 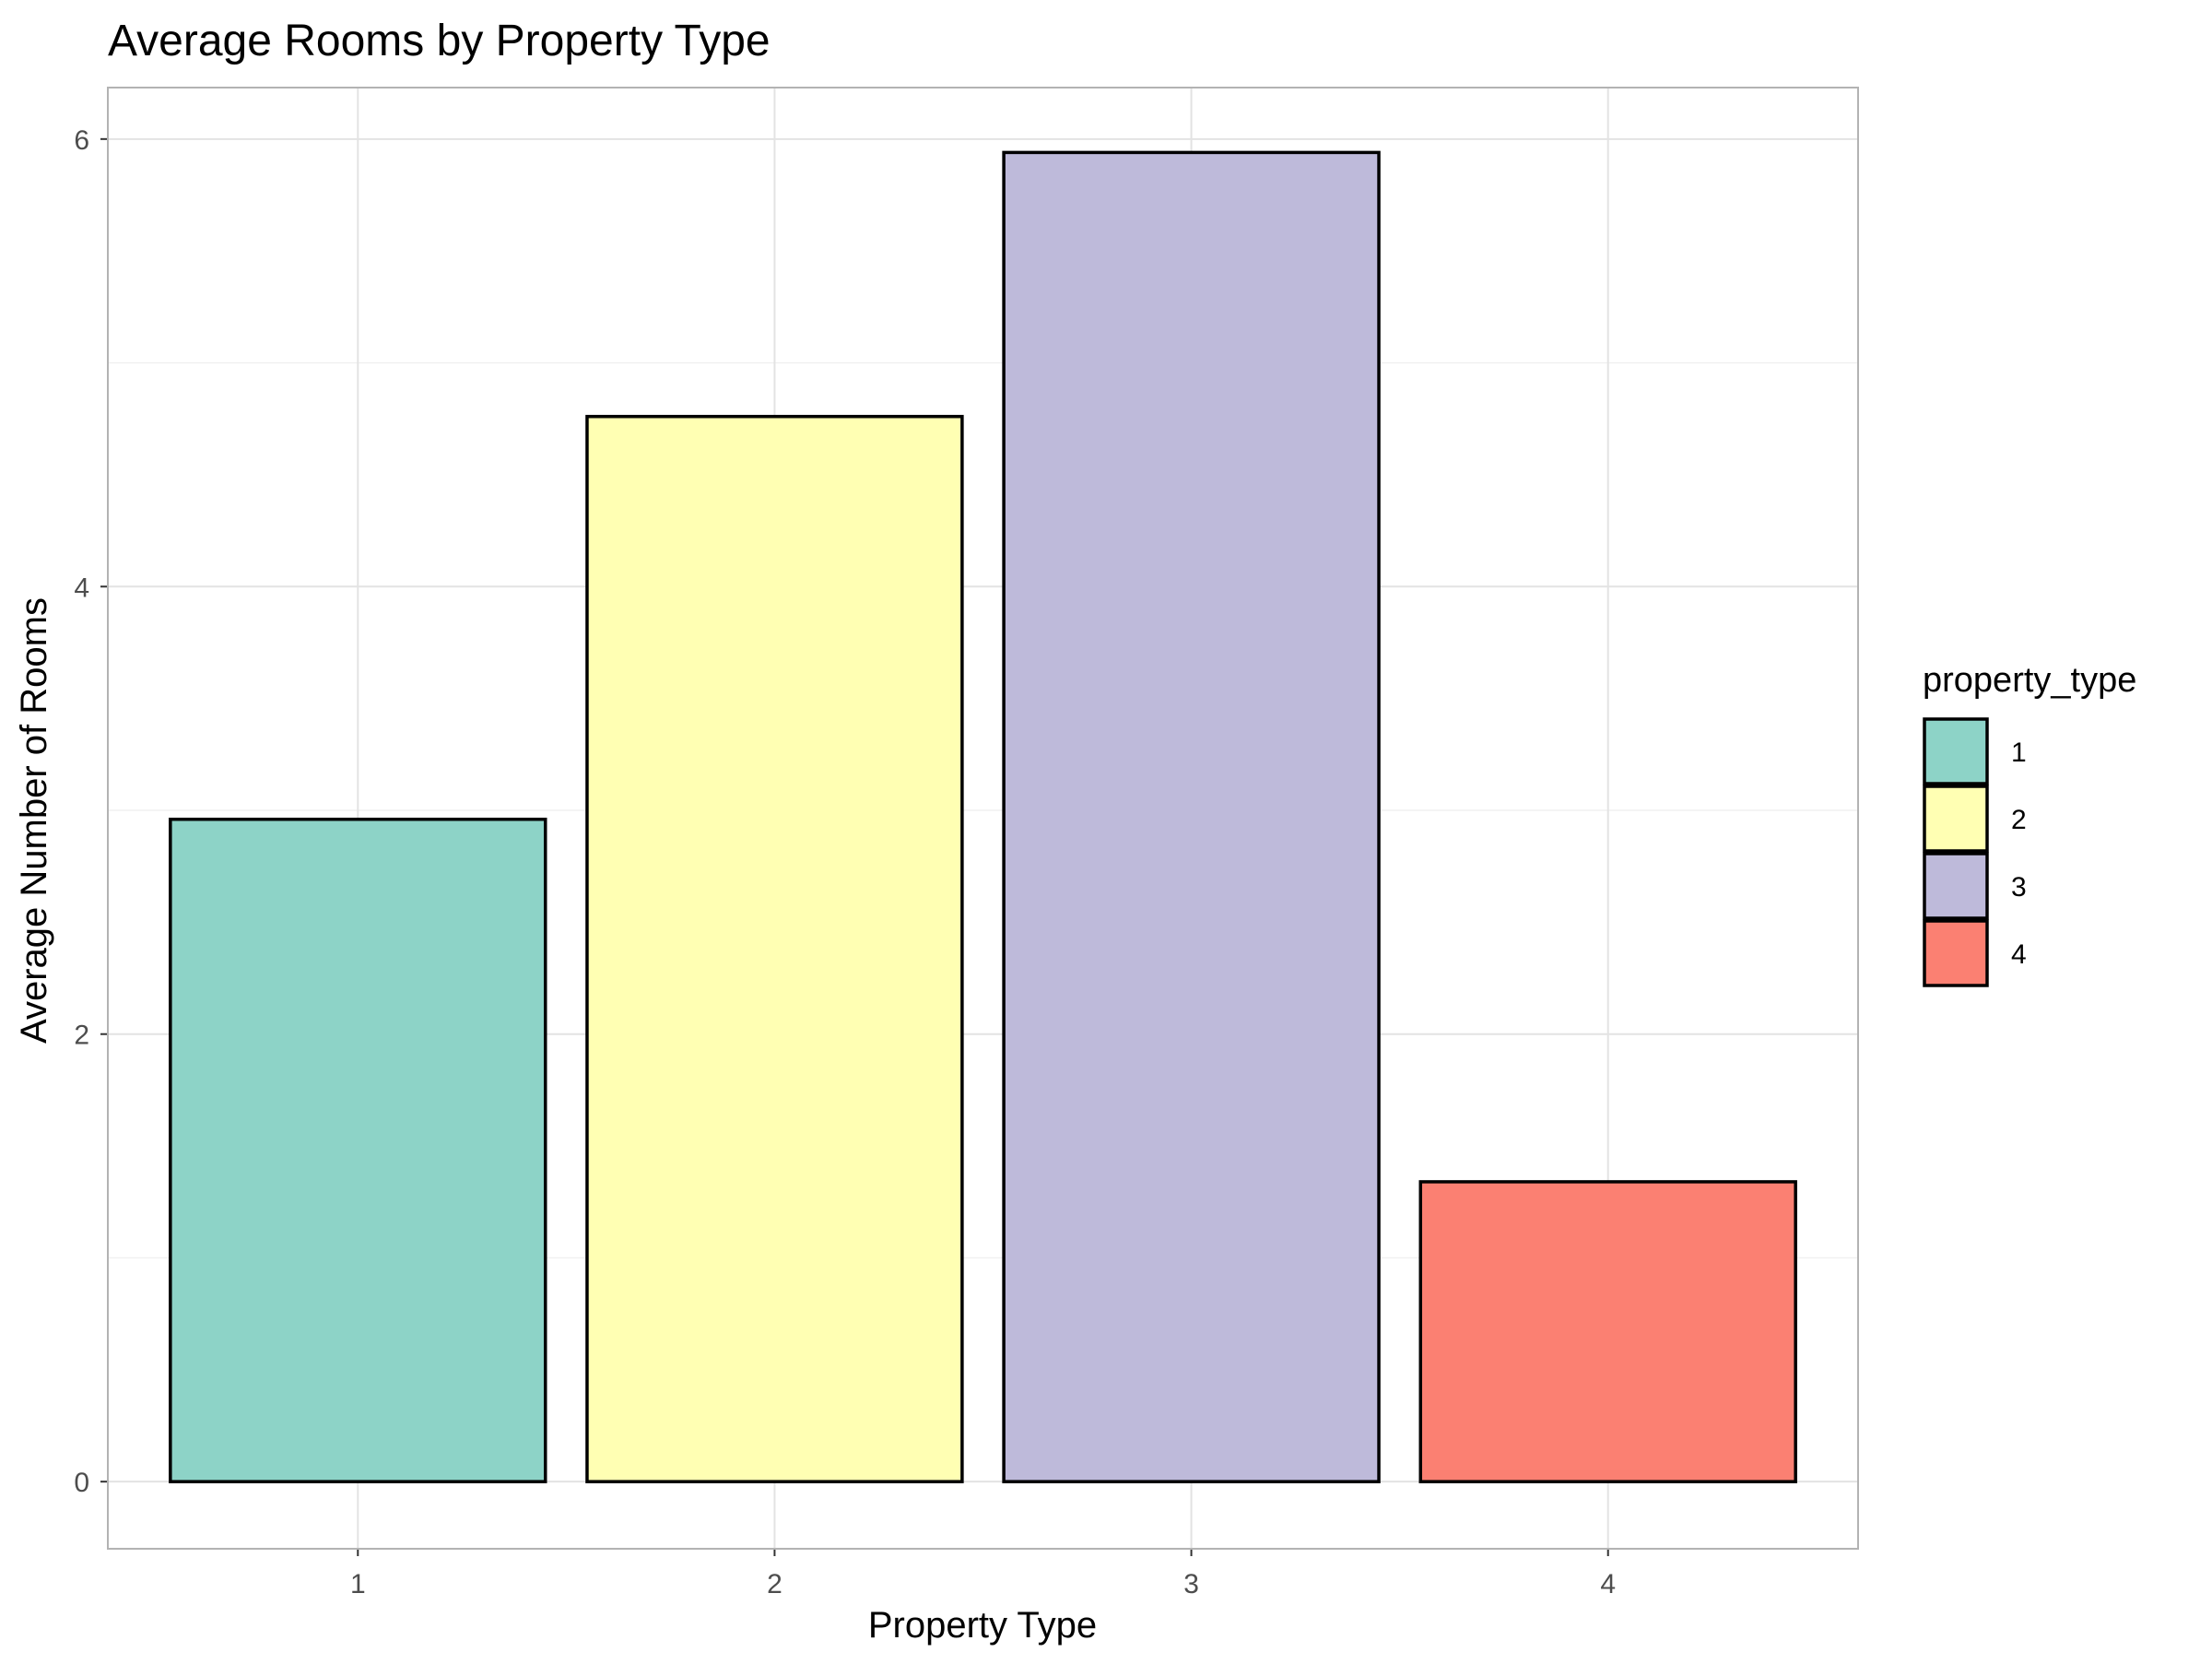 What do you see at coordinates (2019, 954) in the screenshot?
I see `legend-label-4: 4` at bounding box center [2019, 954].